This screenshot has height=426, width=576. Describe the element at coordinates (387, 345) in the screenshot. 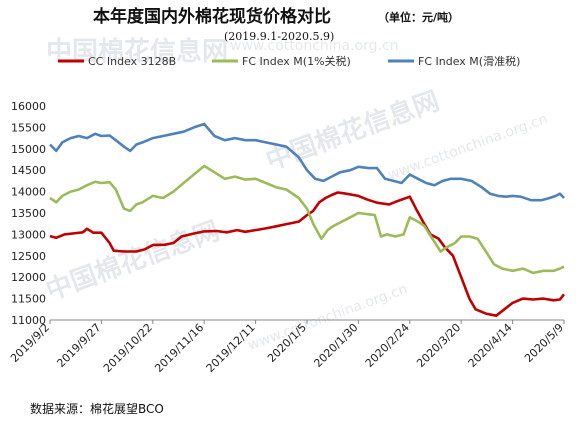

I see `x-tick-label: 2020/2/24` at that location.